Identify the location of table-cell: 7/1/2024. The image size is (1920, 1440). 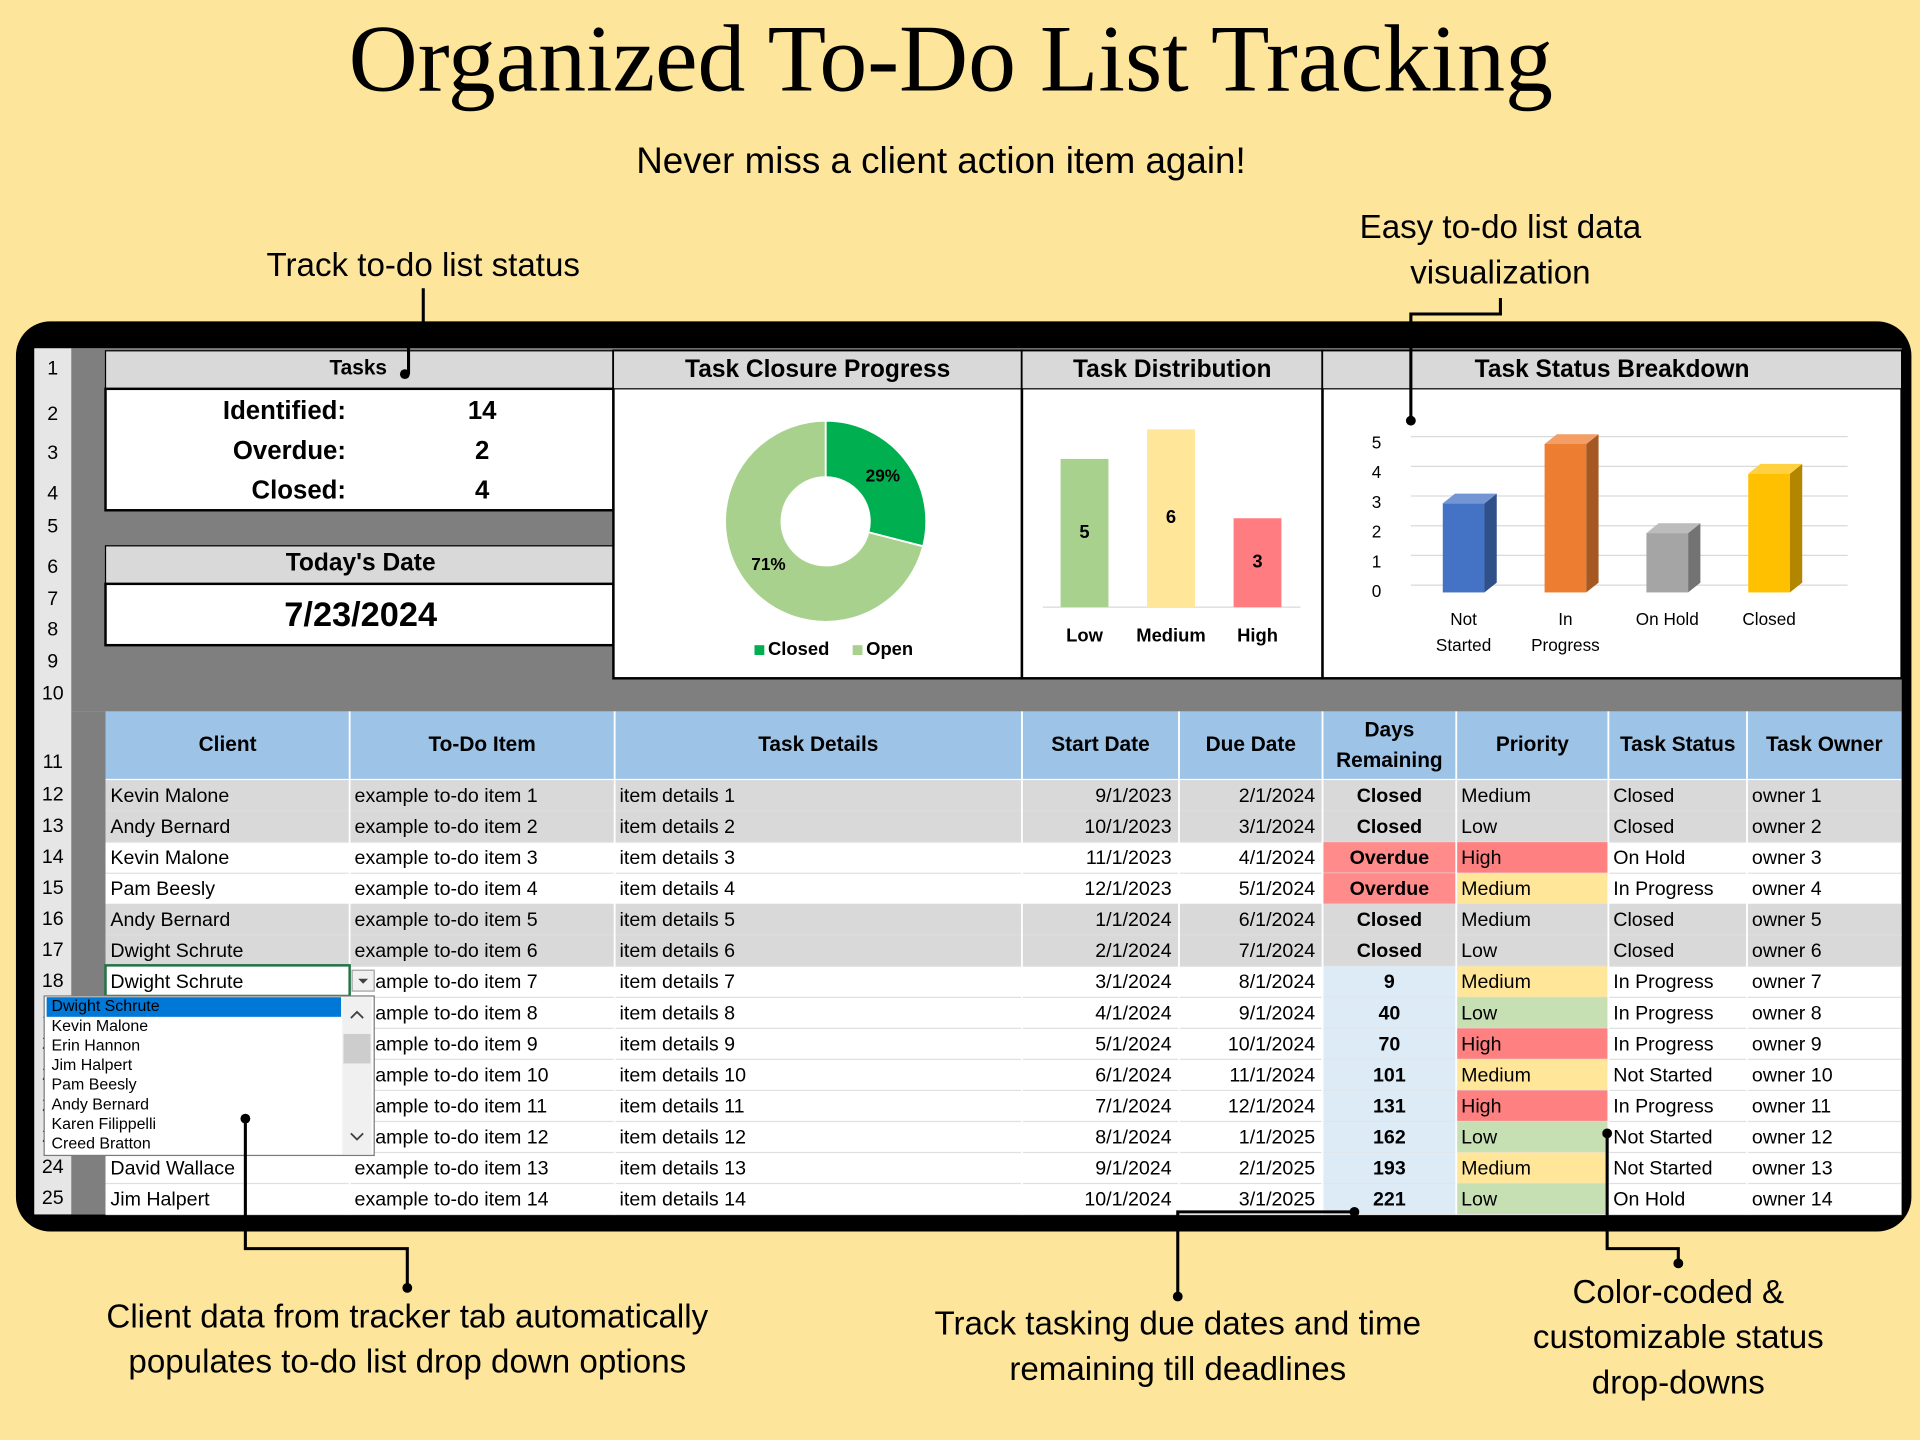
(1133, 1106).